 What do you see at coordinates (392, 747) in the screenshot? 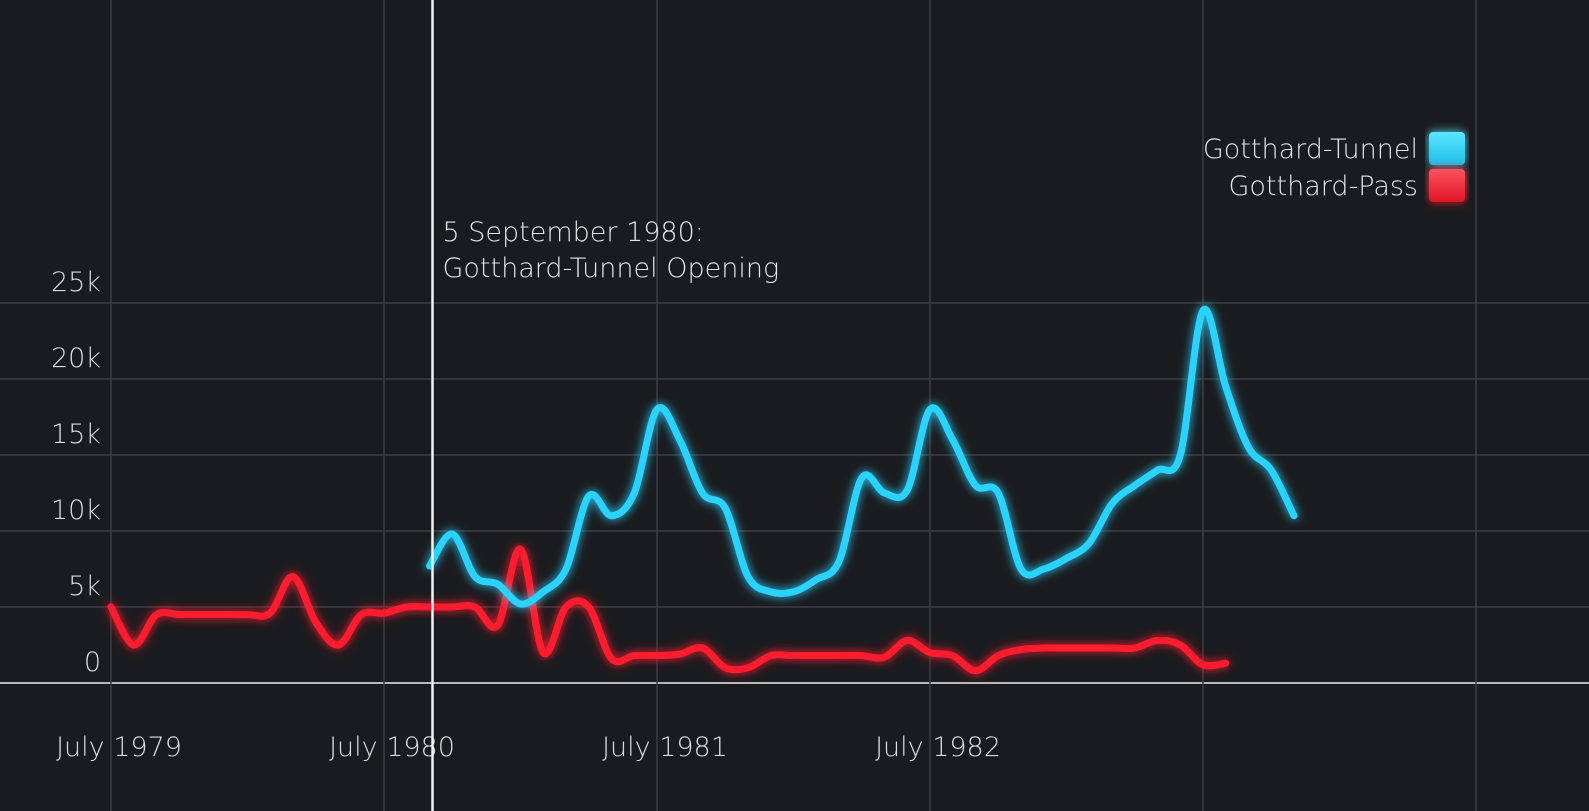
I see `x-tick-label: July 1980` at bounding box center [392, 747].